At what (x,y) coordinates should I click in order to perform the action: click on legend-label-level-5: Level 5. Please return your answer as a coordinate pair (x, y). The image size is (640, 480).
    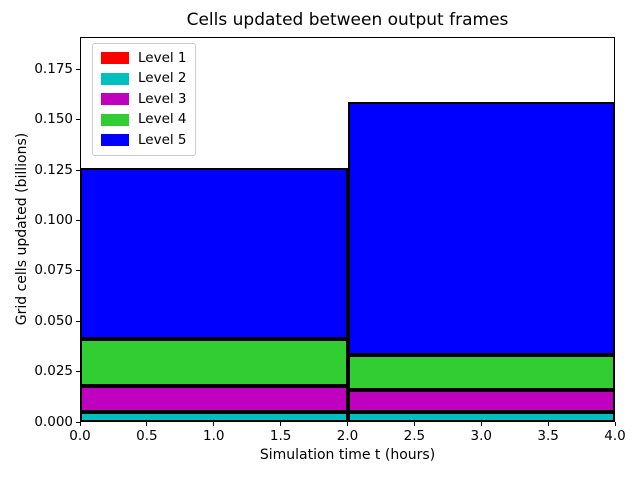
    Looking at the image, I should click on (162, 139).